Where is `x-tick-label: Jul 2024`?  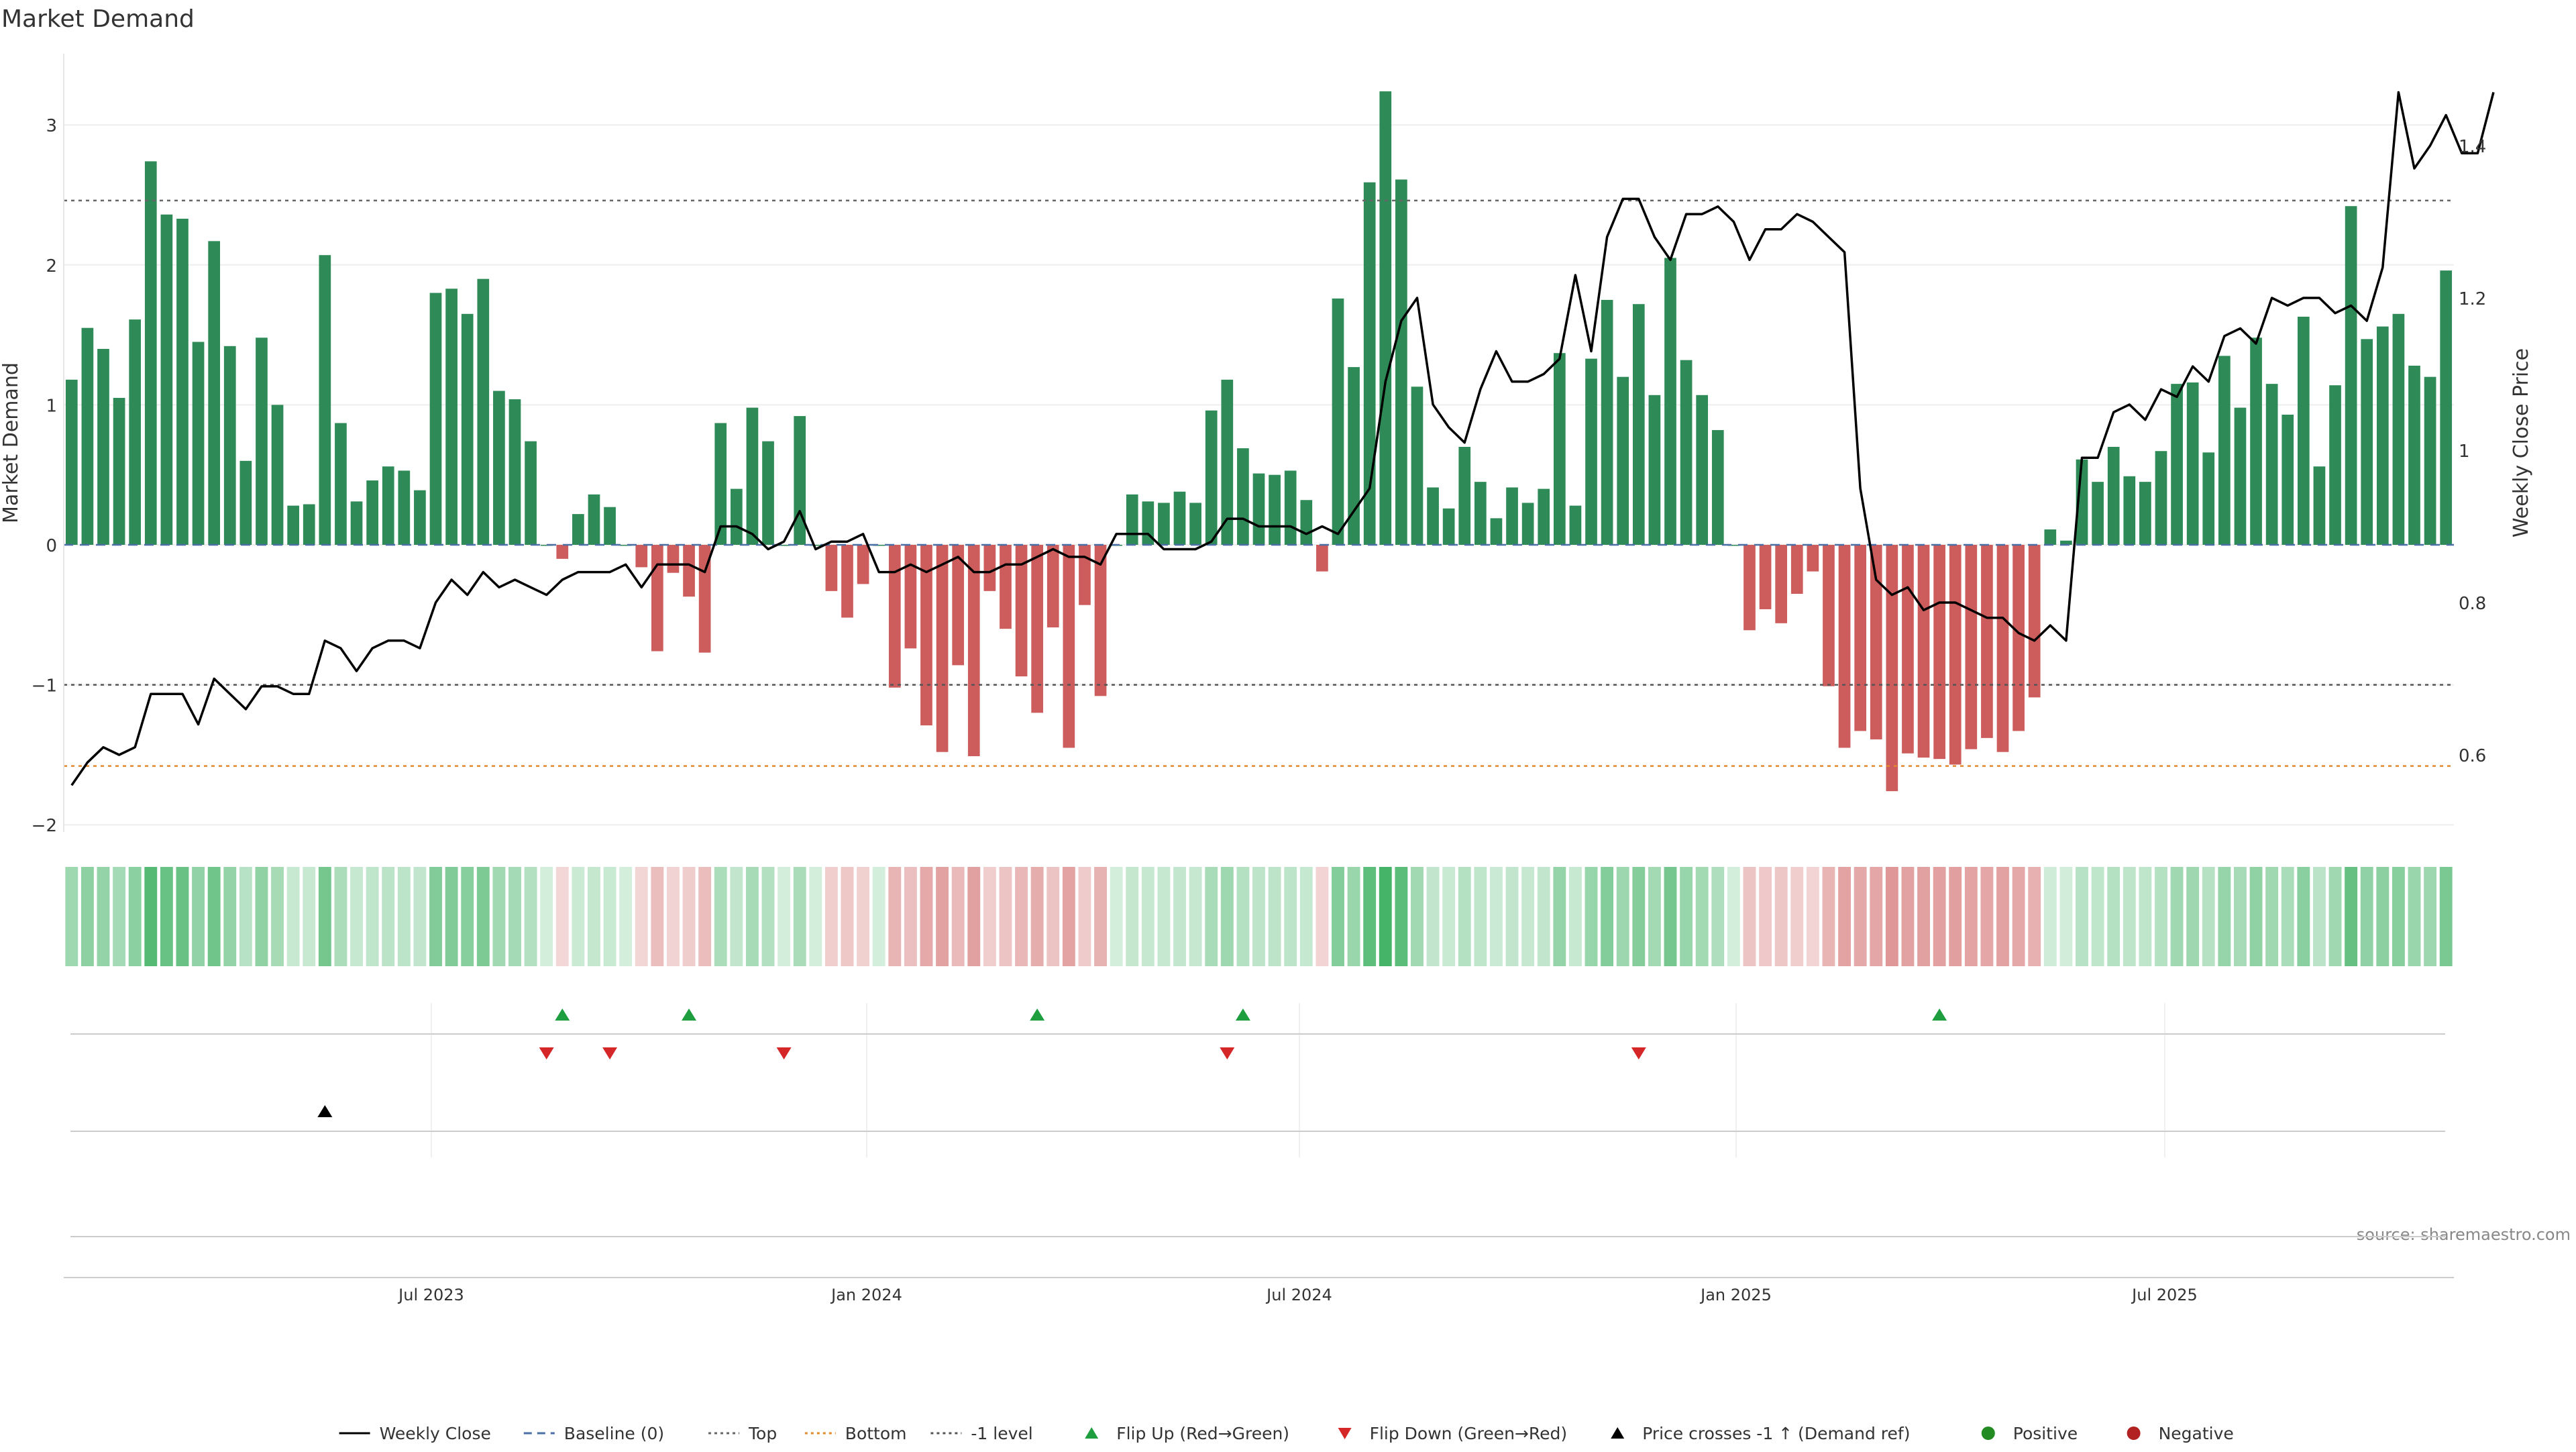 x-tick-label: Jul 2024 is located at coordinates (1298, 1295).